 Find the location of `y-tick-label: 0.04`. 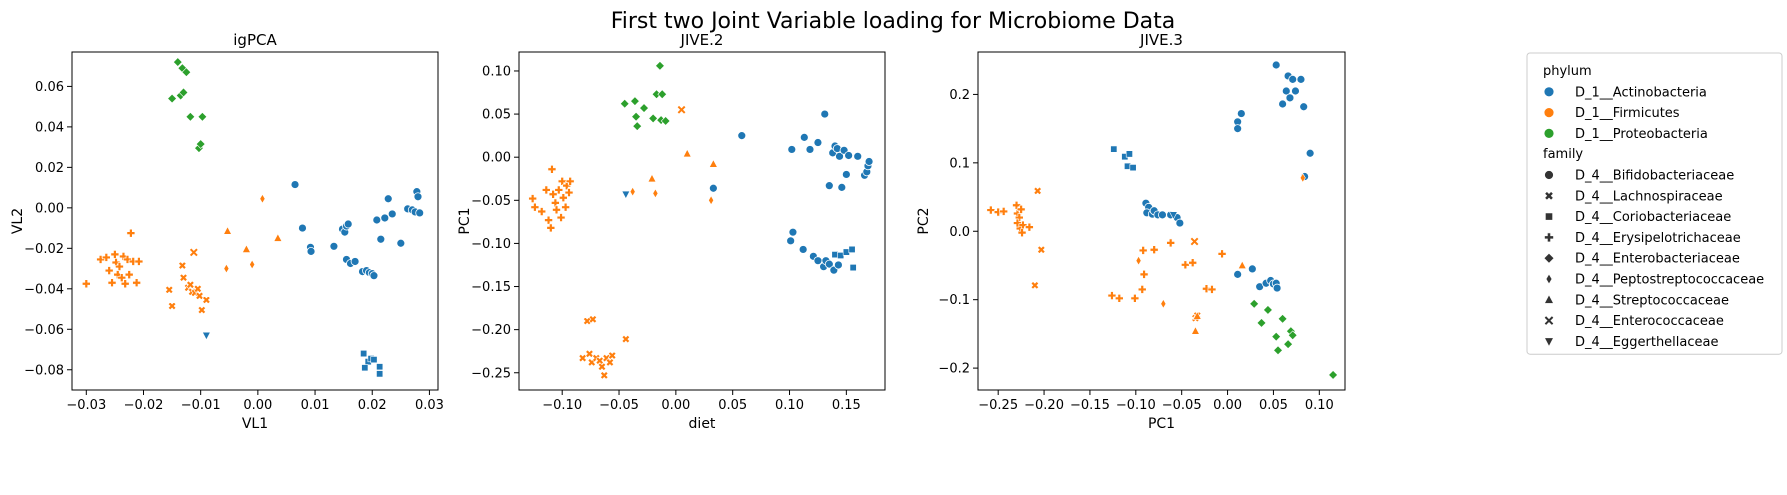

y-tick-label: 0.04 is located at coordinates (49, 127).